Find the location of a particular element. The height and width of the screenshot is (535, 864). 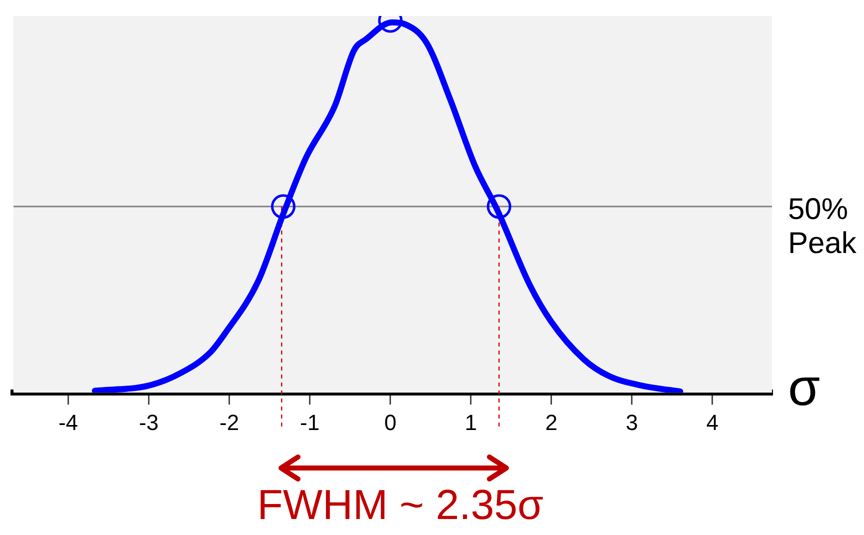

x-tick-label: -2 is located at coordinates (230, 422).